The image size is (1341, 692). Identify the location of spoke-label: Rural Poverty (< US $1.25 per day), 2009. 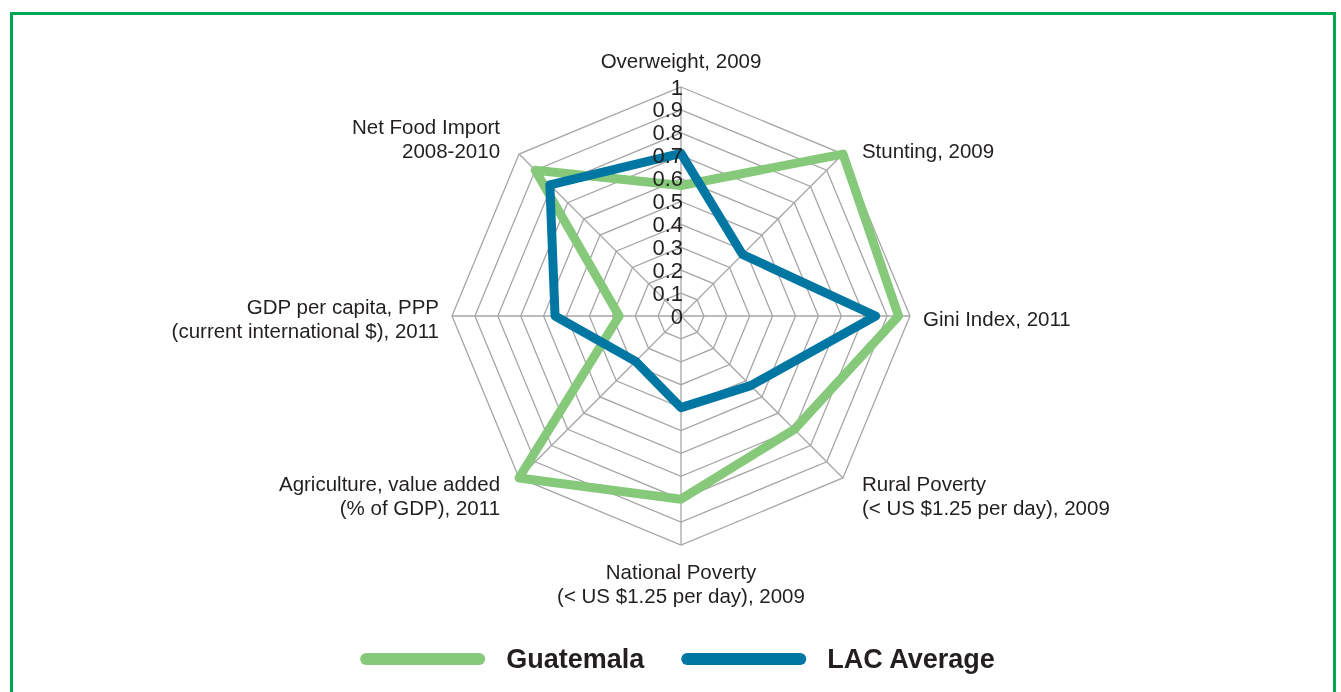
(985, 495).